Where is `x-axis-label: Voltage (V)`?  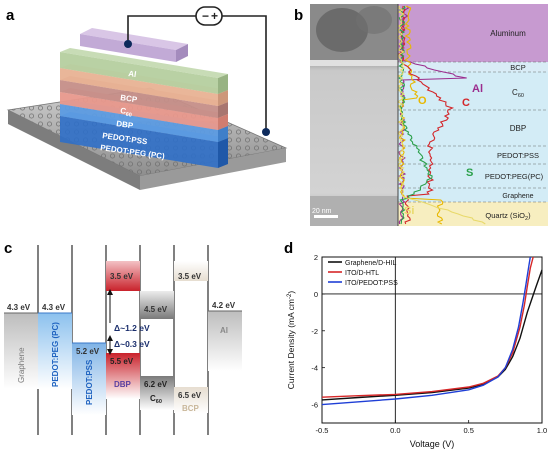 x-axis-label: Voltage (V) is located at coordinates (432, 444).